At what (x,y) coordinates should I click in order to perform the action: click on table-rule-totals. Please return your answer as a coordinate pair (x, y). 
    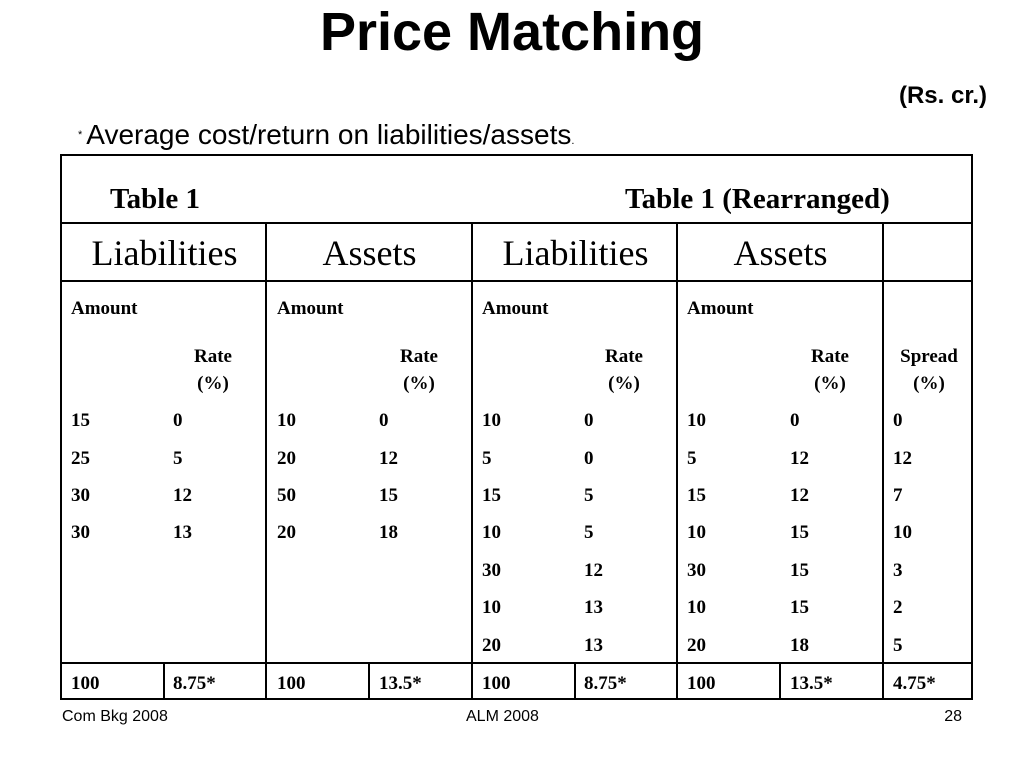
    Looking at the image, I should click on (516, 663).